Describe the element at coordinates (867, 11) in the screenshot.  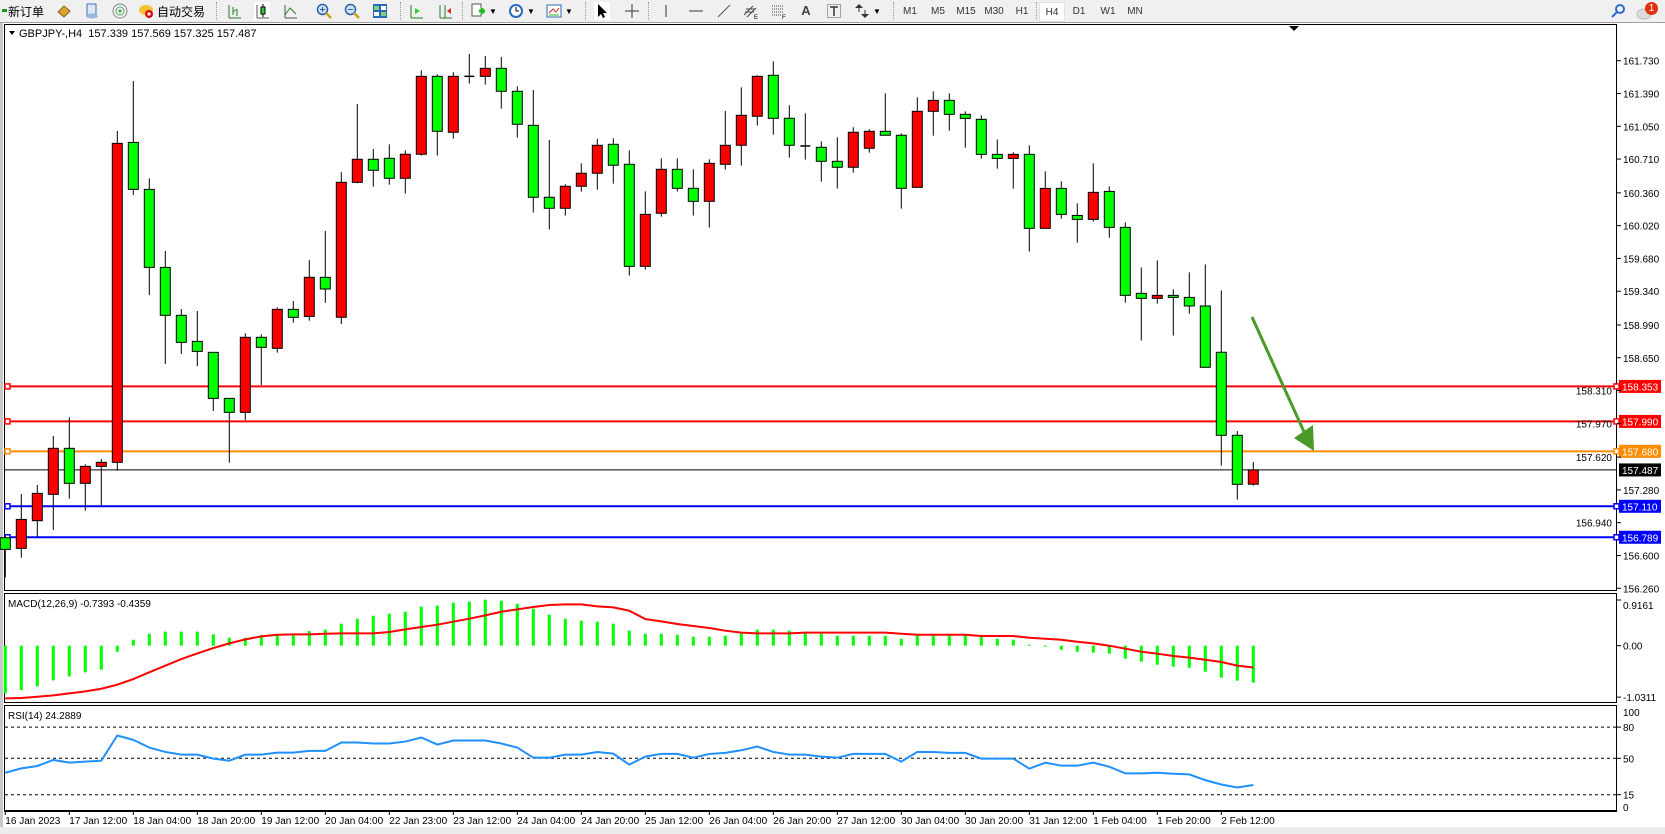
I see `arrows-button: ▼` at that location.